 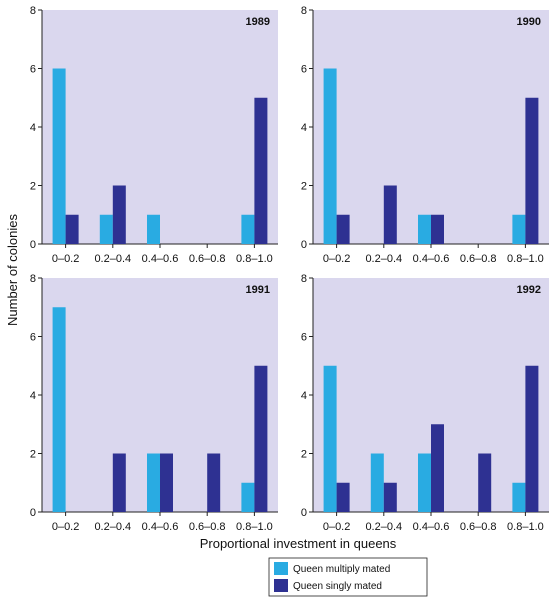 I want to click on panel-title: 1989, so click(x=258, y=22).